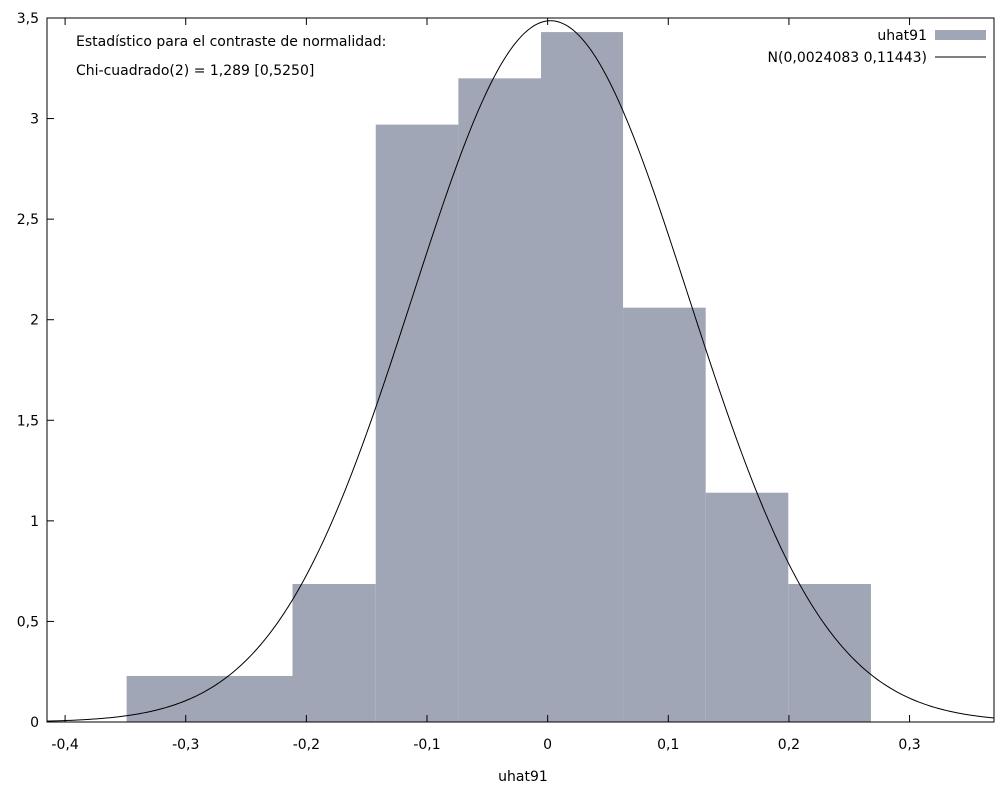  What do you see at coordinates (28, 622) in the screenshot?
I see `y-tick-label: 0,5` at bounding box center [28, 622].